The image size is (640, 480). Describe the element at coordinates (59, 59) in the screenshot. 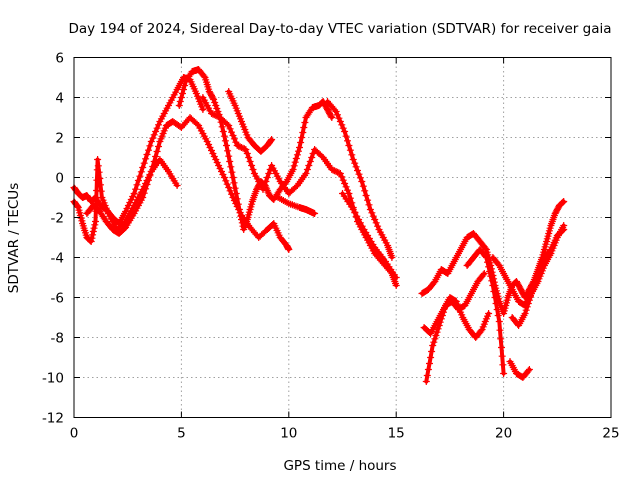

I see `y-tick-label: 6` at that location.